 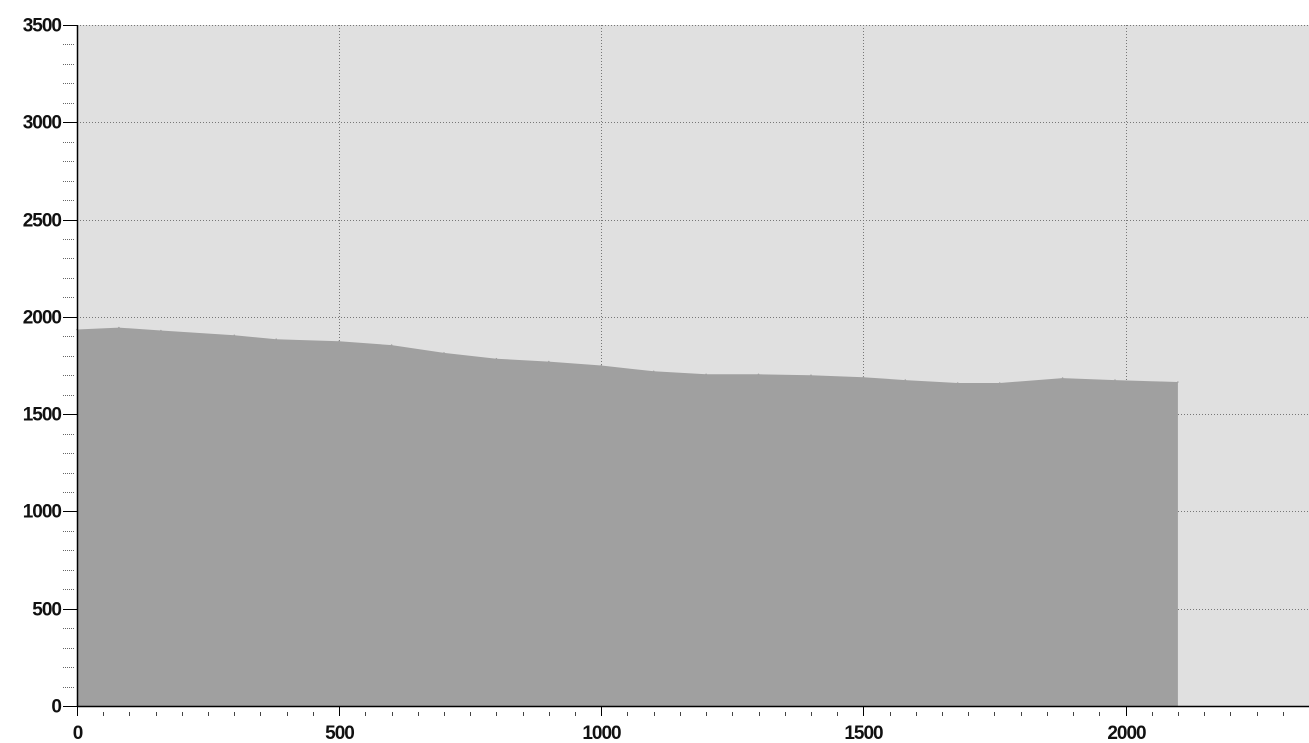 What do you see at coordinates (46, 610) in the screenshot?
I see `y-tick-label: 500` at bounding box center [46, 610].